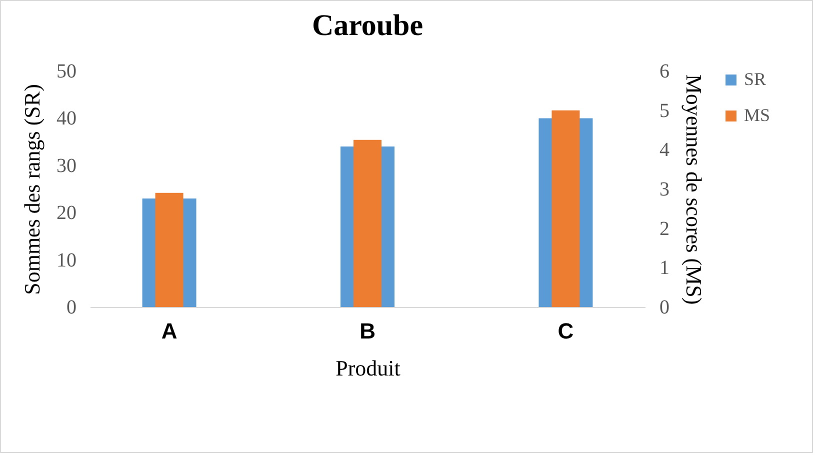  I want to click on chart-title: Caroube, so click(368, 25).